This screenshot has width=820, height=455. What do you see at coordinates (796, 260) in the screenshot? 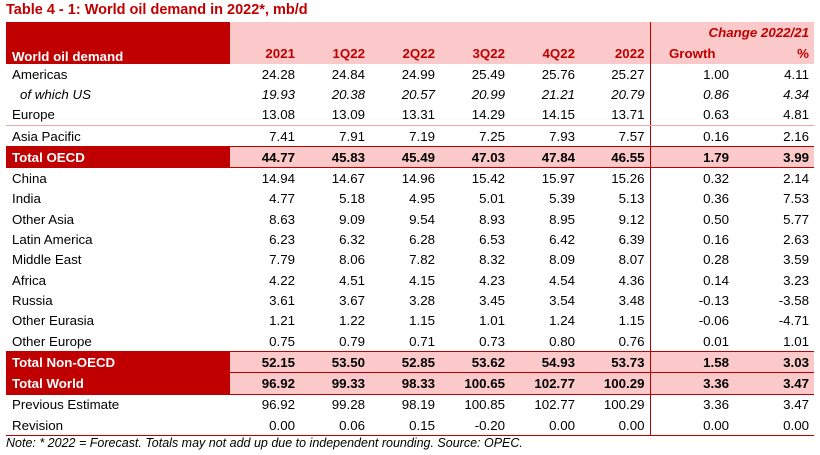
I see `cell-value: 3.59` at bounding box center [796, 260].